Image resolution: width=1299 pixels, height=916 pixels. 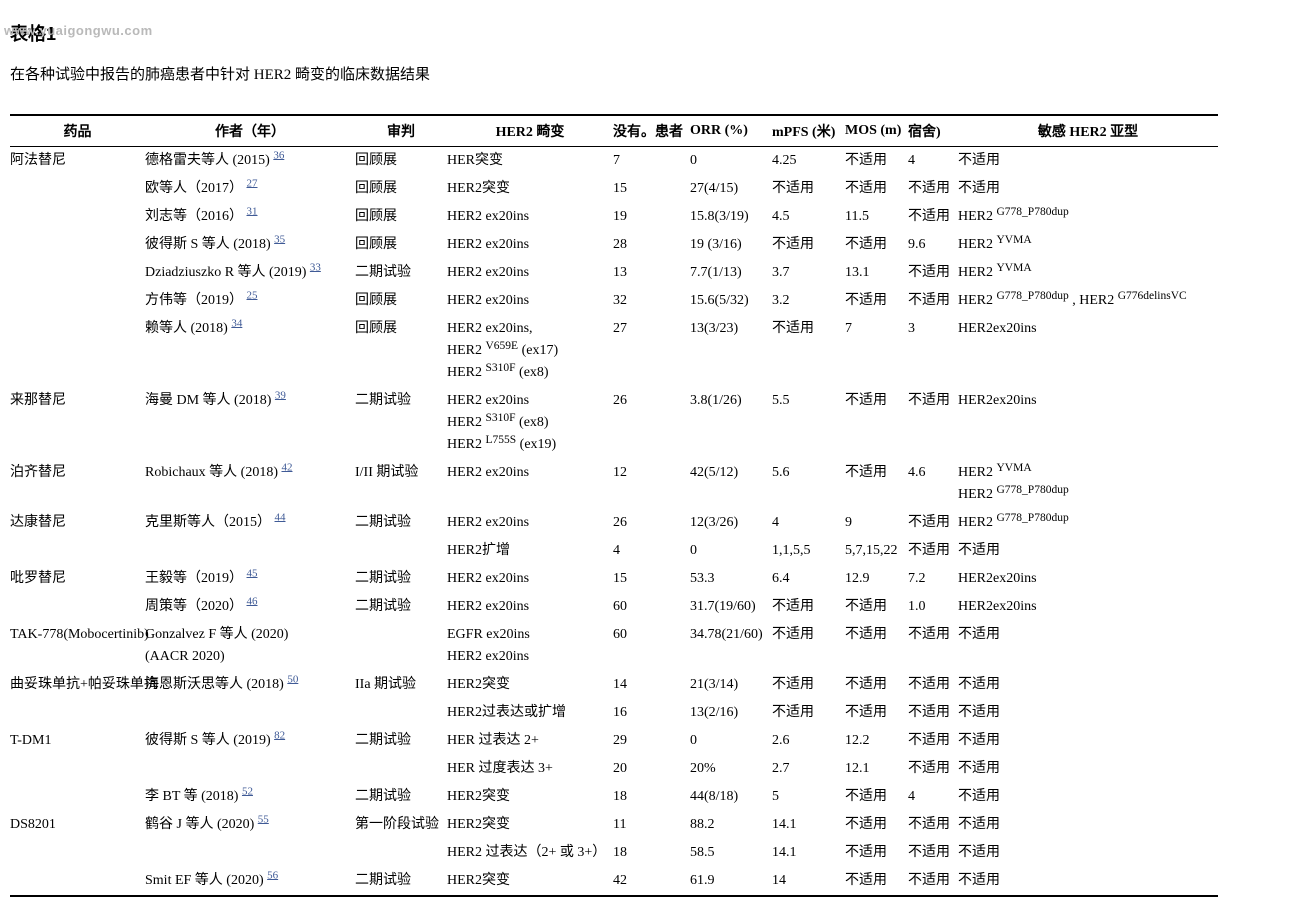 I want to click on cell-orr: 53.3, so click(x=731, y=579).